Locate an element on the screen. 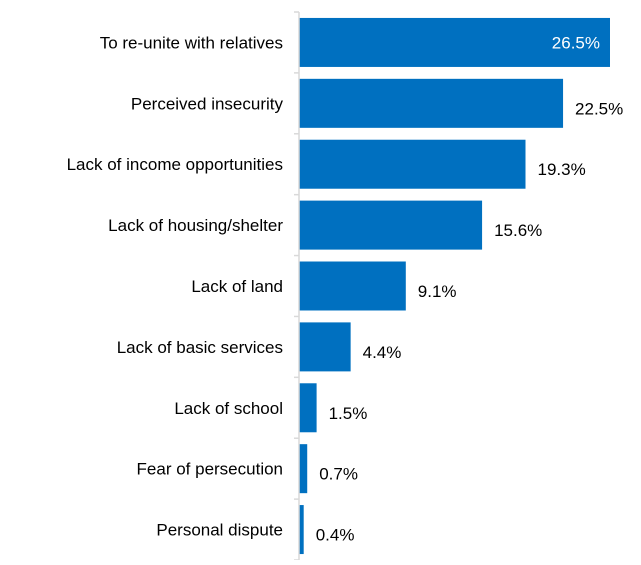 The height and width of the screenshot is (565, 641). category-label-fear-of-persecution: Fear of persecution is located at coordinates (210, 469).